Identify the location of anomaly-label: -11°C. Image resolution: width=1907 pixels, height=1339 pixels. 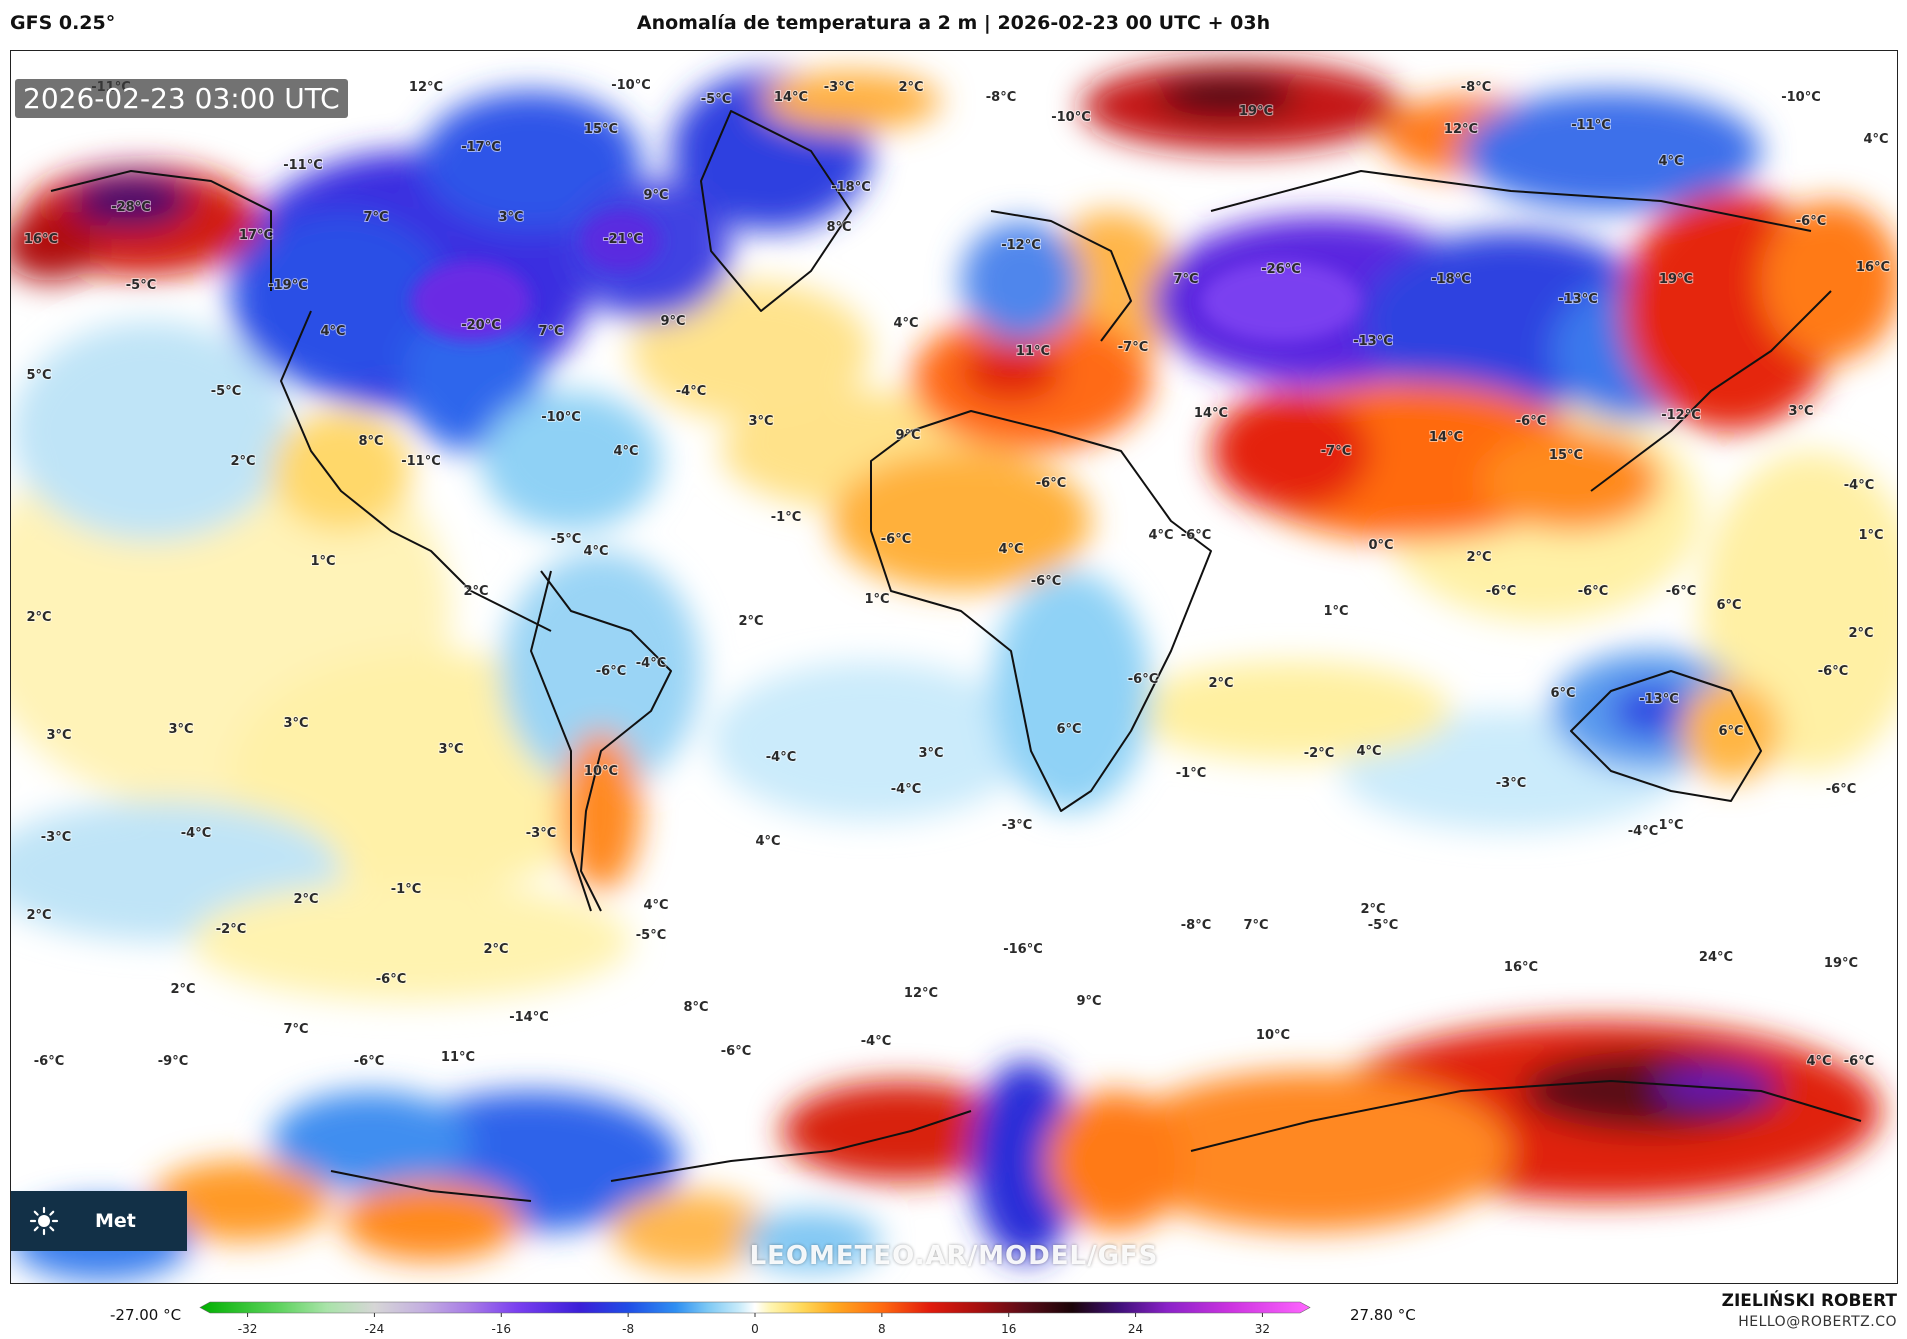
(1591, 125).